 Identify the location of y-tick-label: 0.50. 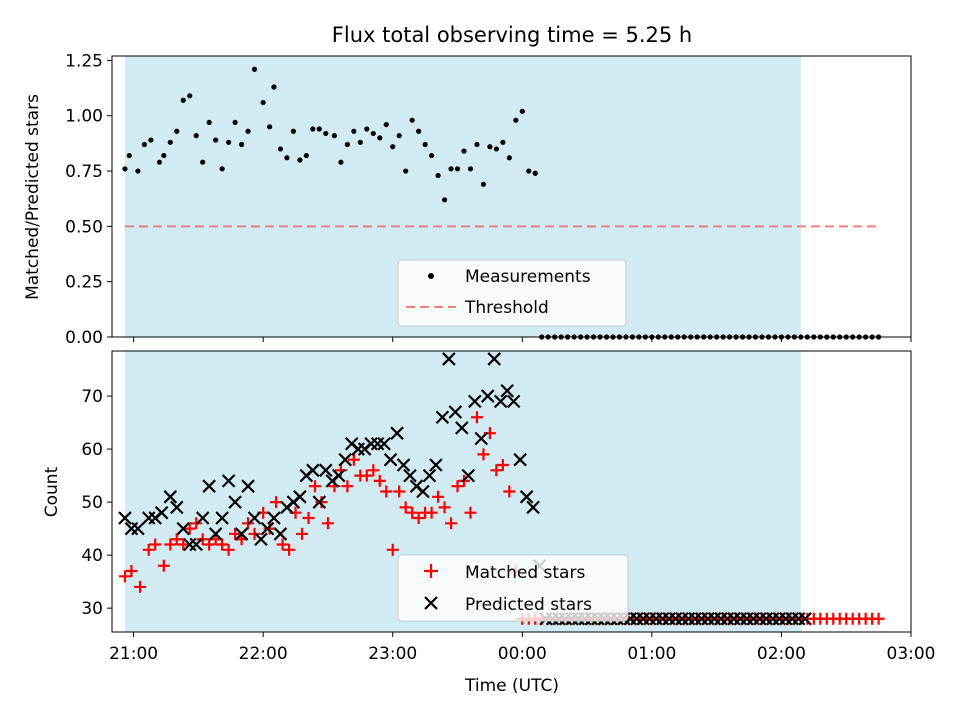
(84, 227).